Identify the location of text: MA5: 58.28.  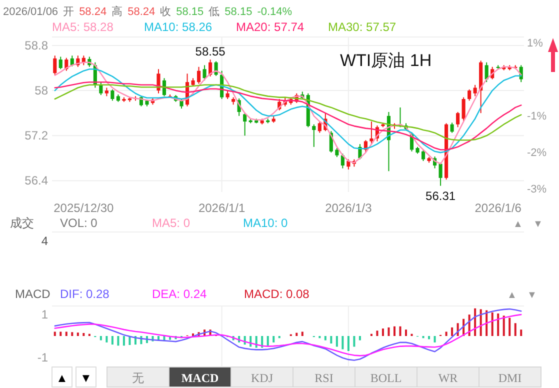
(83, 27).